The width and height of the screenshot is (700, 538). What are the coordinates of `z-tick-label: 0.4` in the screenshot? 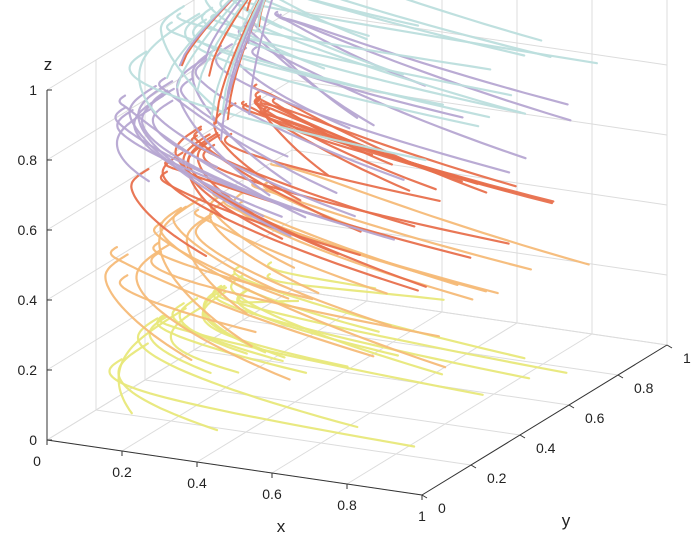 It's located at (28, 300).